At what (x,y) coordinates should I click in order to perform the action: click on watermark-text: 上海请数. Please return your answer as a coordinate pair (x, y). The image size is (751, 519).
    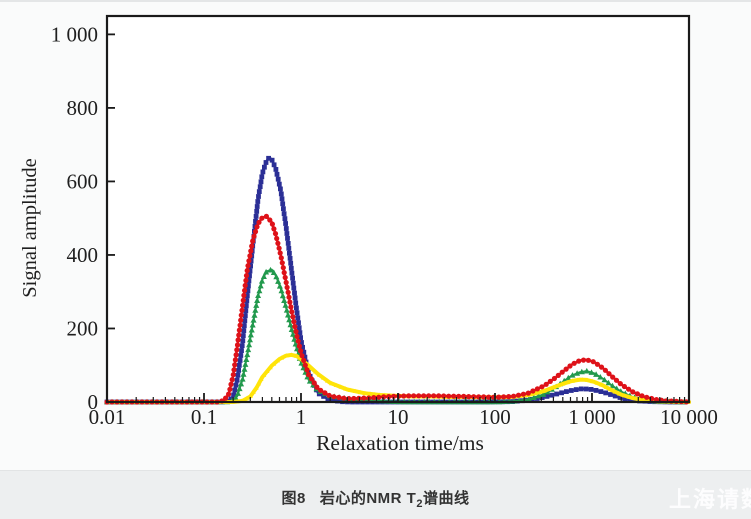
    Looking at the image, I should click on (709, 499).